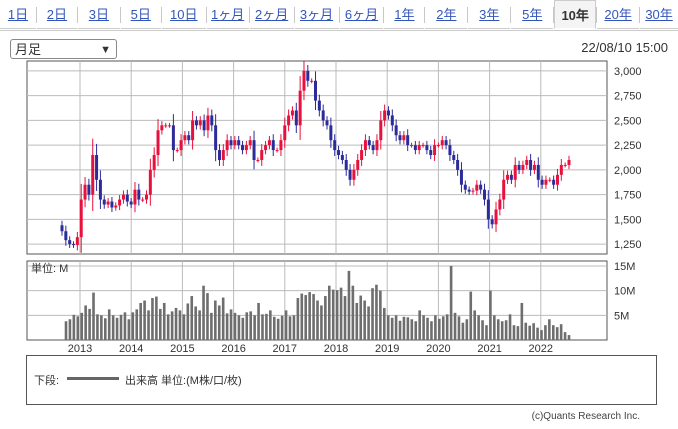 The width and height of the screenshot is (678, 429). I want to click on tab-0: 1日, so click(18, 14).